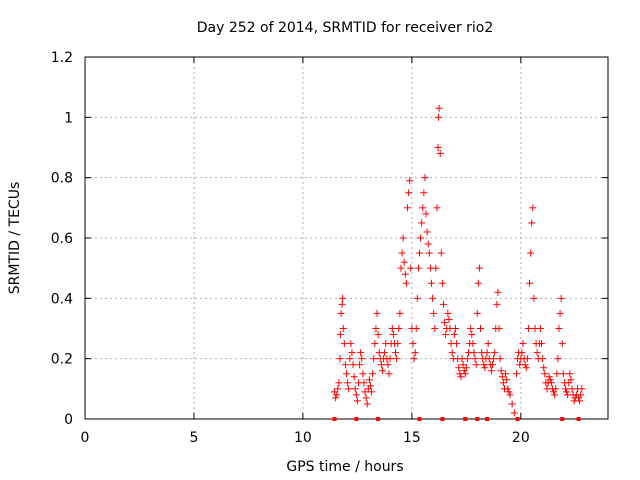 The width and height of the screenshot is (640, 480). I want to click on y-tick-label: 0.8, so click(62, 179).